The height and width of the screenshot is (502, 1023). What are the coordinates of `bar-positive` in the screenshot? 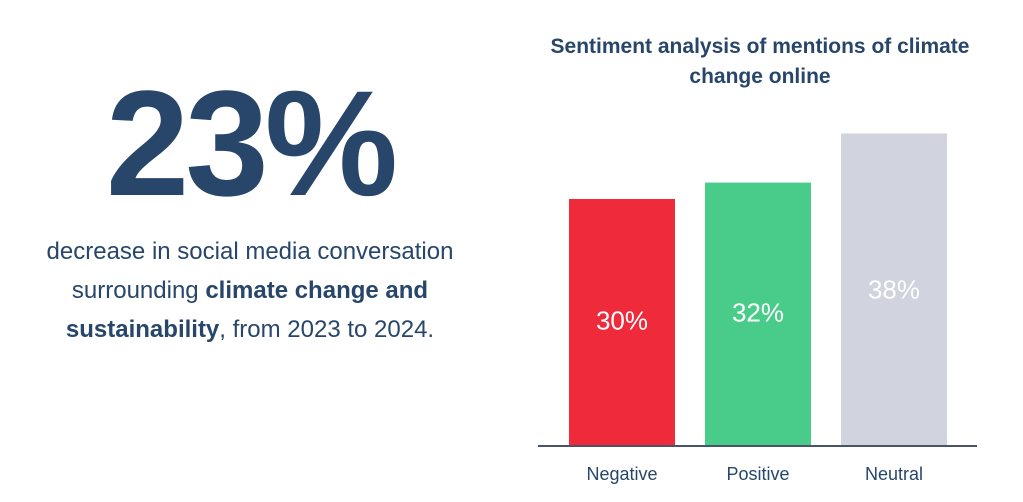 It's located at (758, 313).